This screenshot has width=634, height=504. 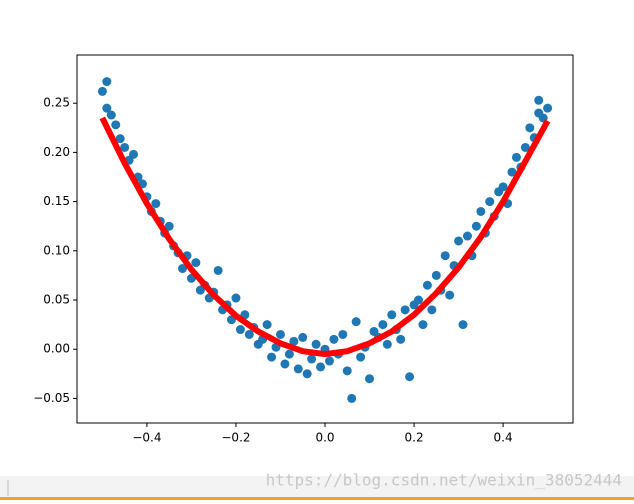 I want to click on y-tick-label: −0.05, so click(x=51, y=398).